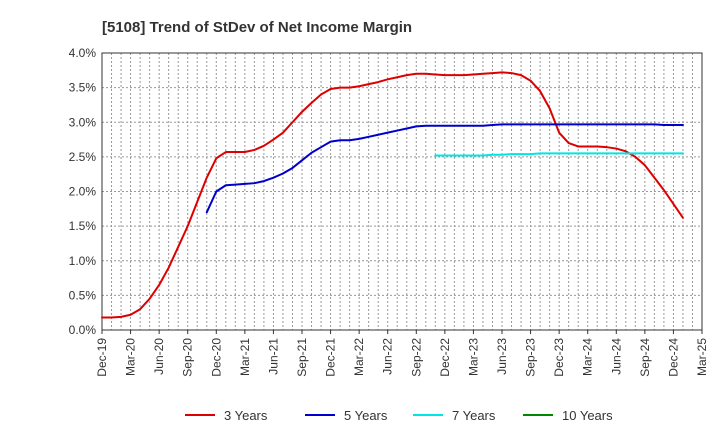  Describe the element at coordinates (83, 295) in the screenshot. I see `y-tick-label: 0.5%` at that location.